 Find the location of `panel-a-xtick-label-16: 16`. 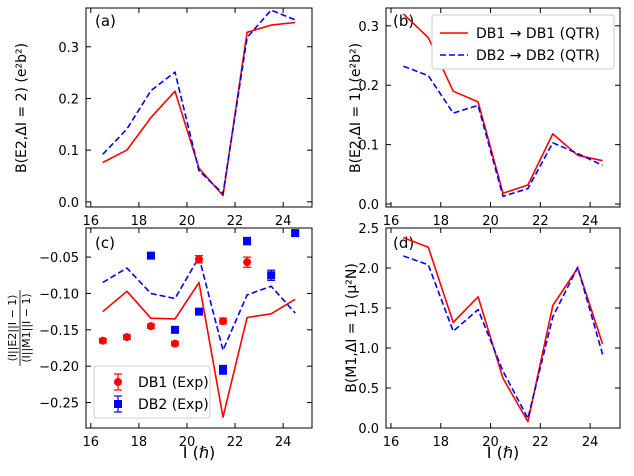

panel-a-xtick-label-16: 16 is located at coordinates (91, 221).